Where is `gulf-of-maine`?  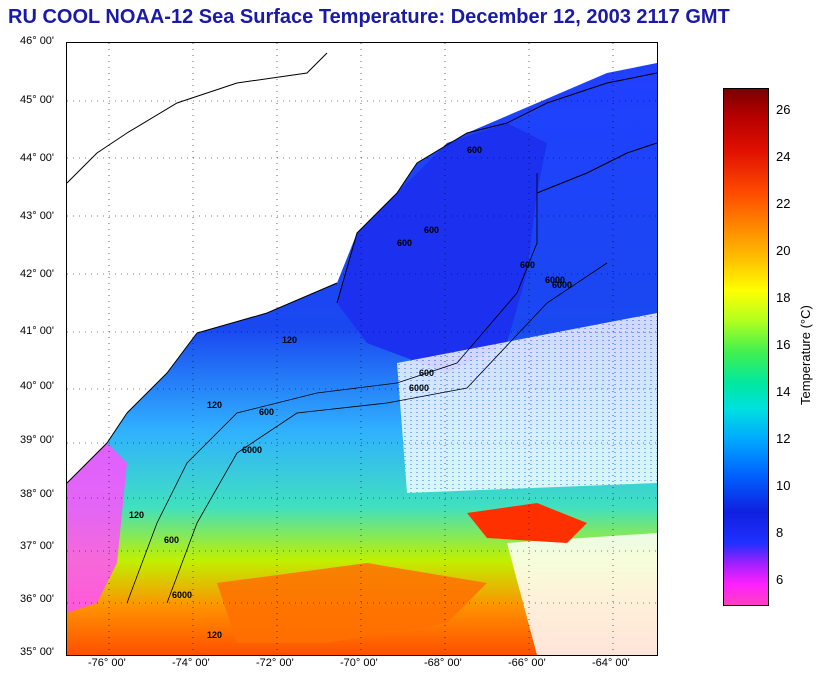
gulf-of-maine is located at coordinates (442, 248).